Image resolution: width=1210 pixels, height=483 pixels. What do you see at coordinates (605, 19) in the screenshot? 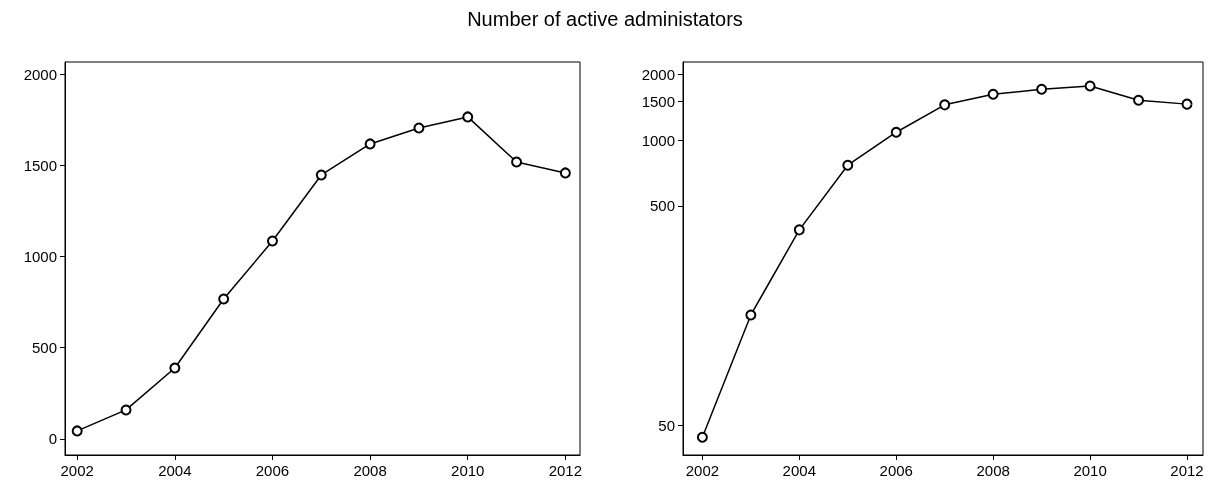
I see `chart-title: Number of active administators` at bounding box center [605, 19].